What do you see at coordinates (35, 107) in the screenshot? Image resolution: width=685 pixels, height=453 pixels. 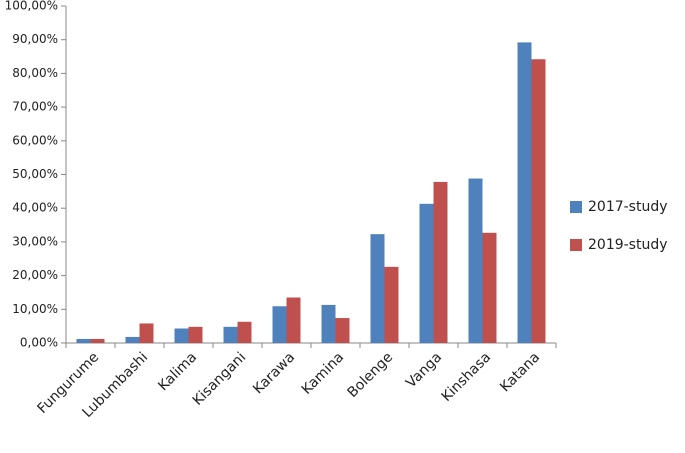 I see `y-tick-label: 70,00%` at bounding box center [35, 107].